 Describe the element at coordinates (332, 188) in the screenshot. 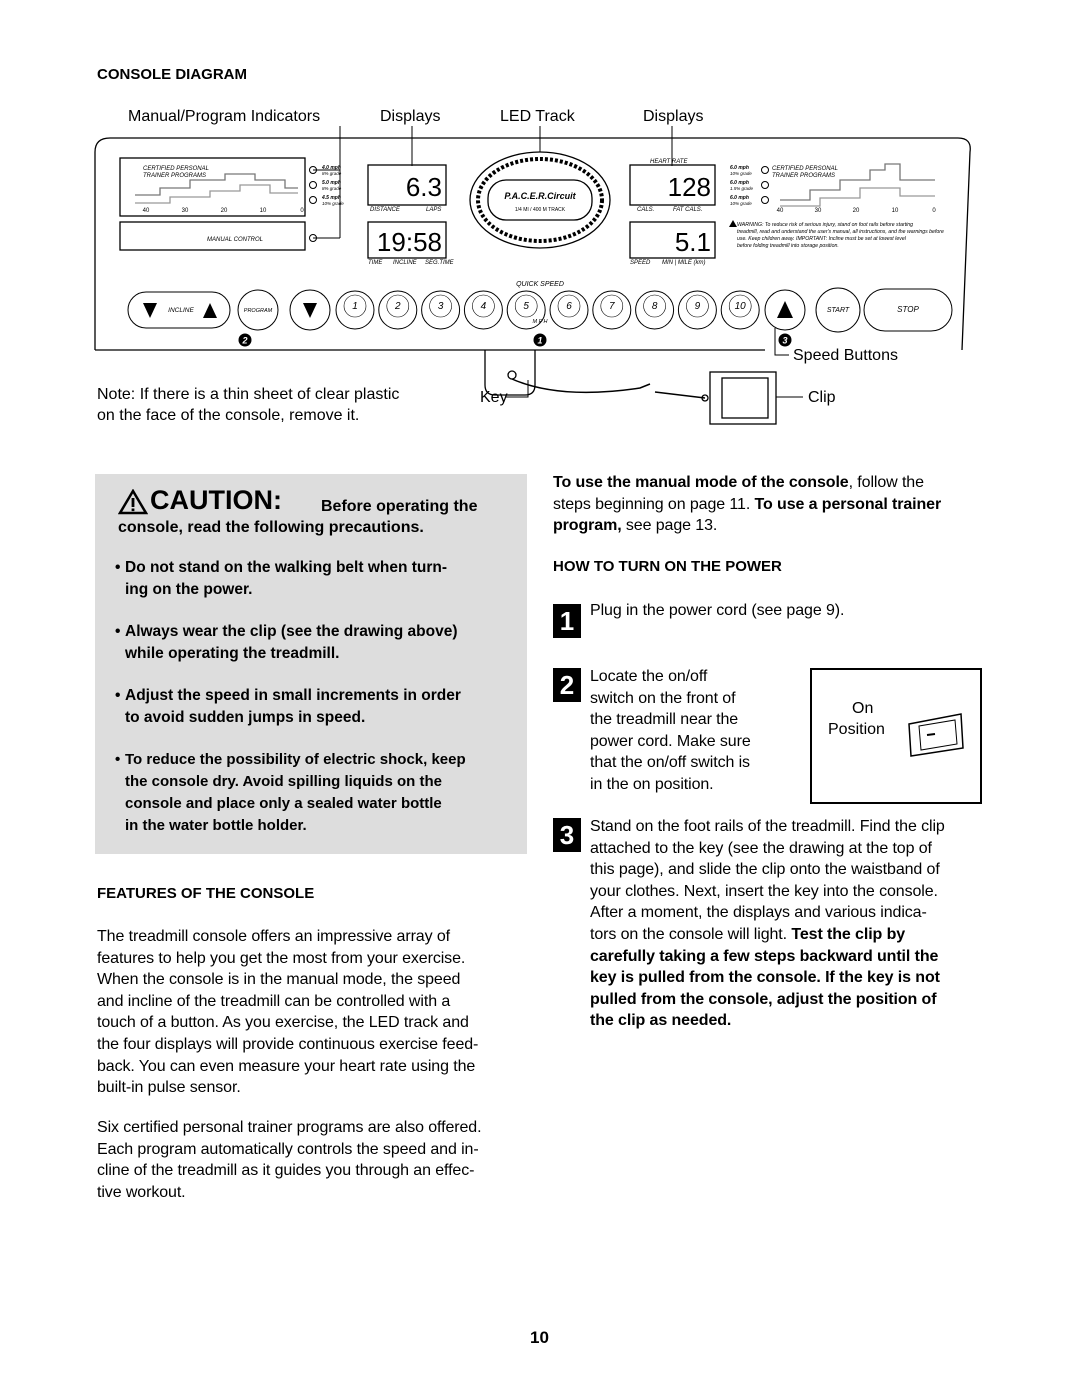

I see `grade-label: 8% grade` at that location.